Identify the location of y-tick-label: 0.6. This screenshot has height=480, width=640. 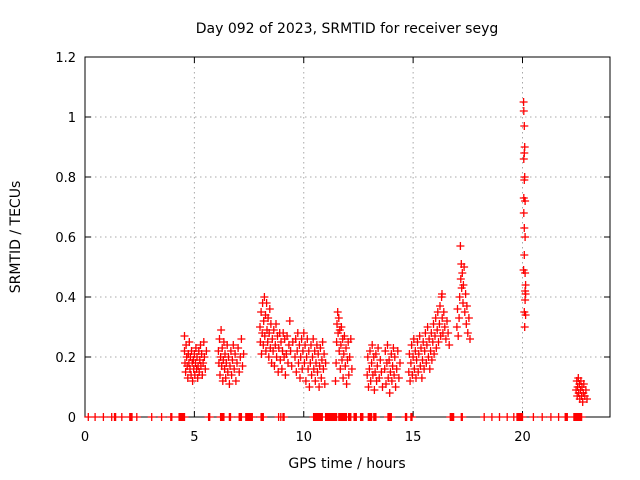
(65, 238).